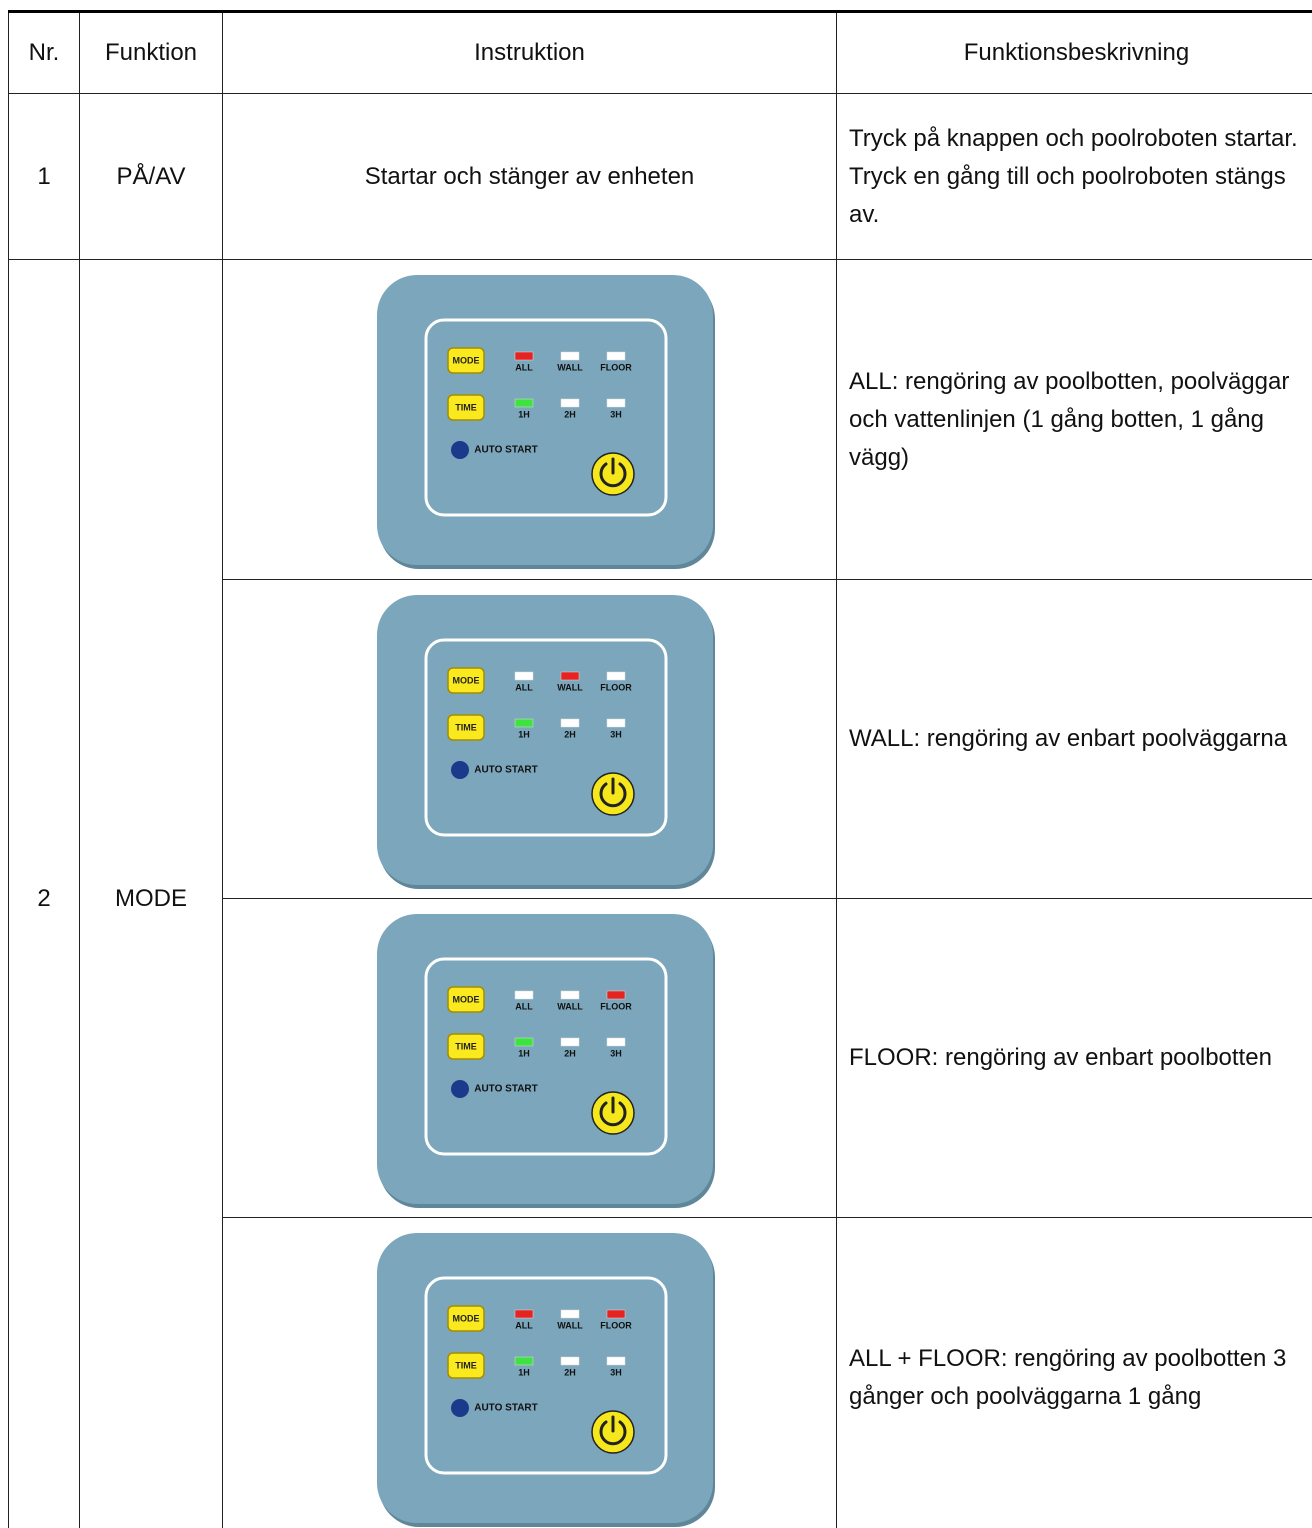  I want to click on description-cell: WALL: rengöring av enbart poolväggarna, so click(1074, 739).